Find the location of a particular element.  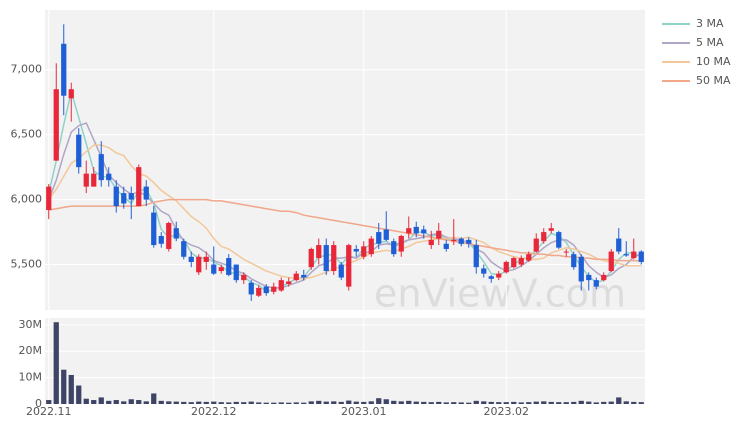

legend-label: 5 MA is located at coordinates (710, 42).